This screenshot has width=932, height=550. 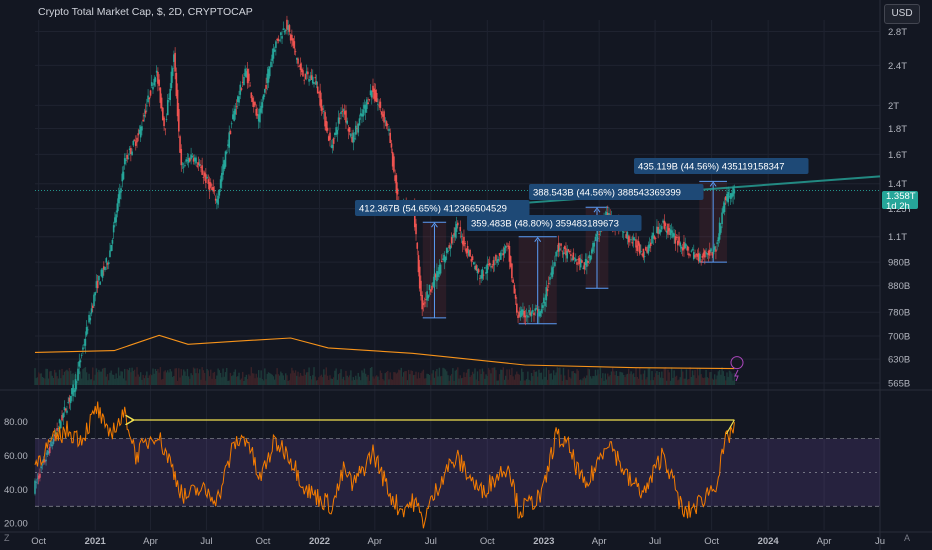 I want to click on time-tick-label: Apr, so click(x=150, y=541).